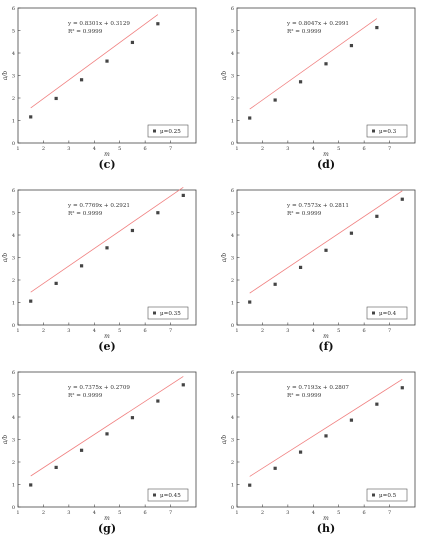  I want to click on panel-label: (g), so click(107, 528).